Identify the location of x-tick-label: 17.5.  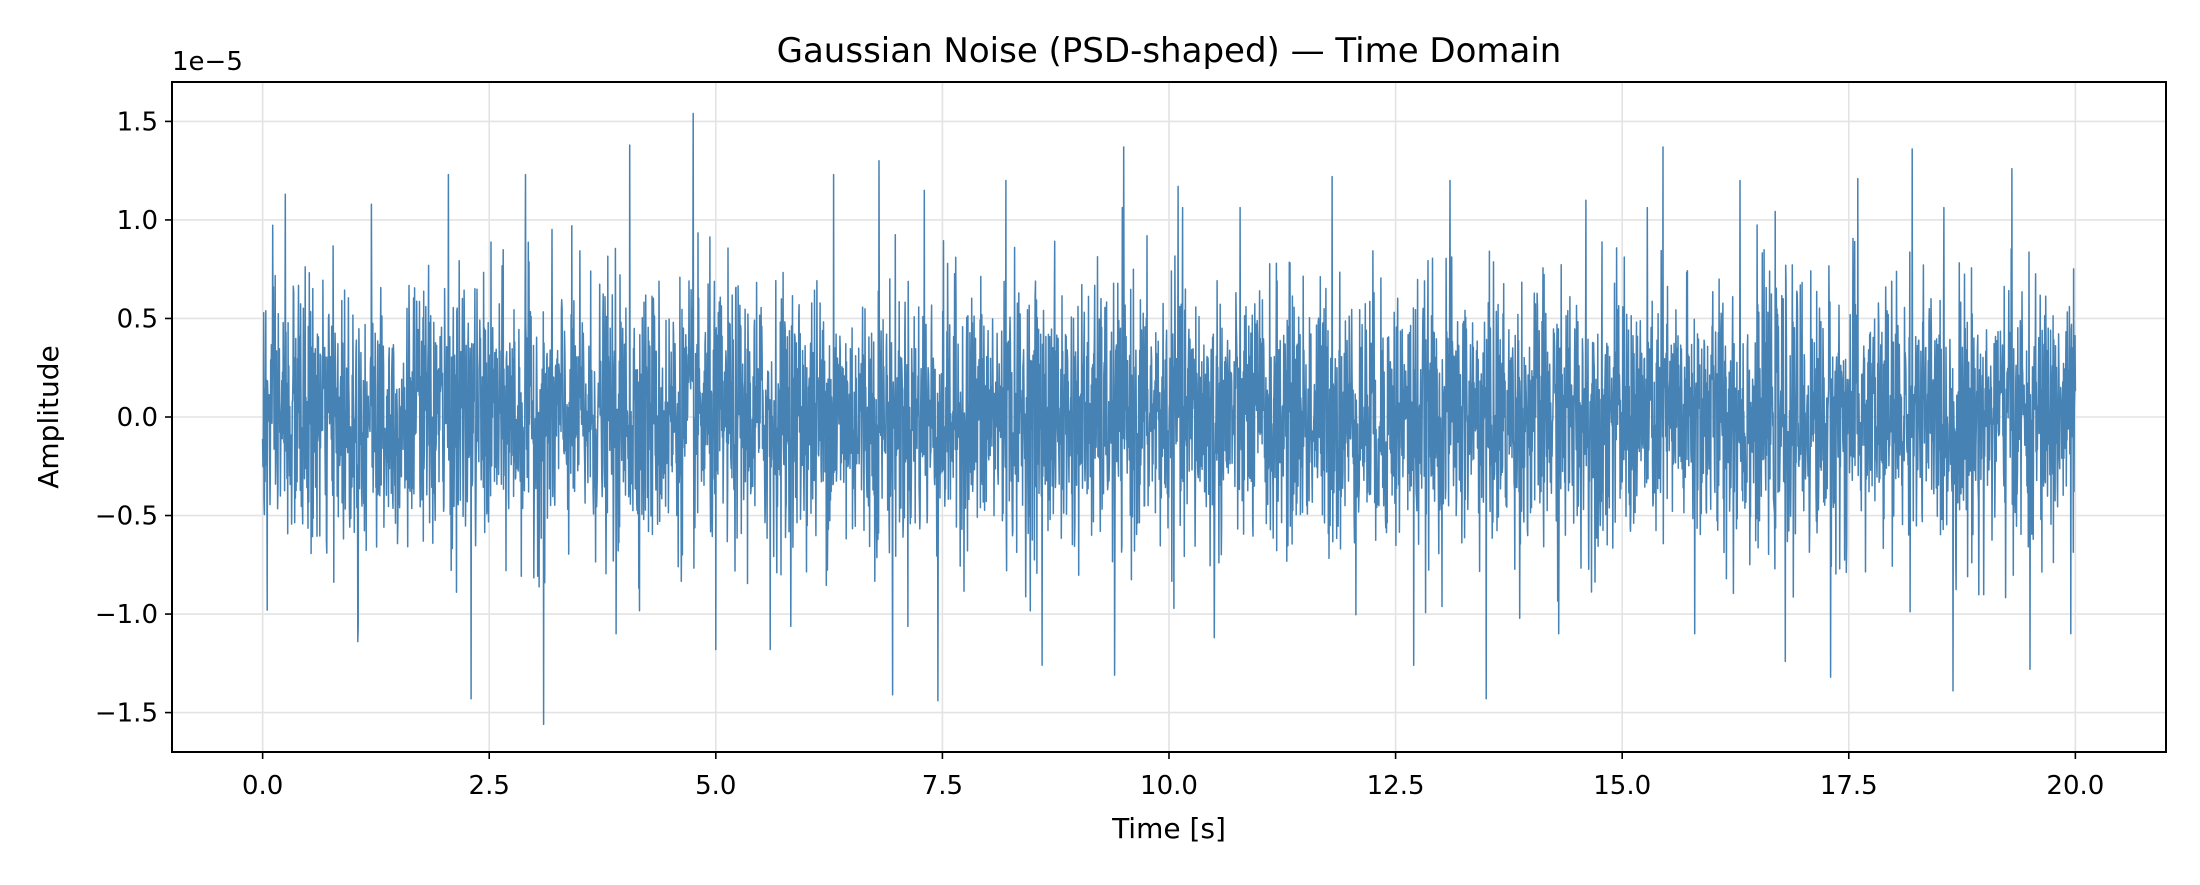
(1849, 786).